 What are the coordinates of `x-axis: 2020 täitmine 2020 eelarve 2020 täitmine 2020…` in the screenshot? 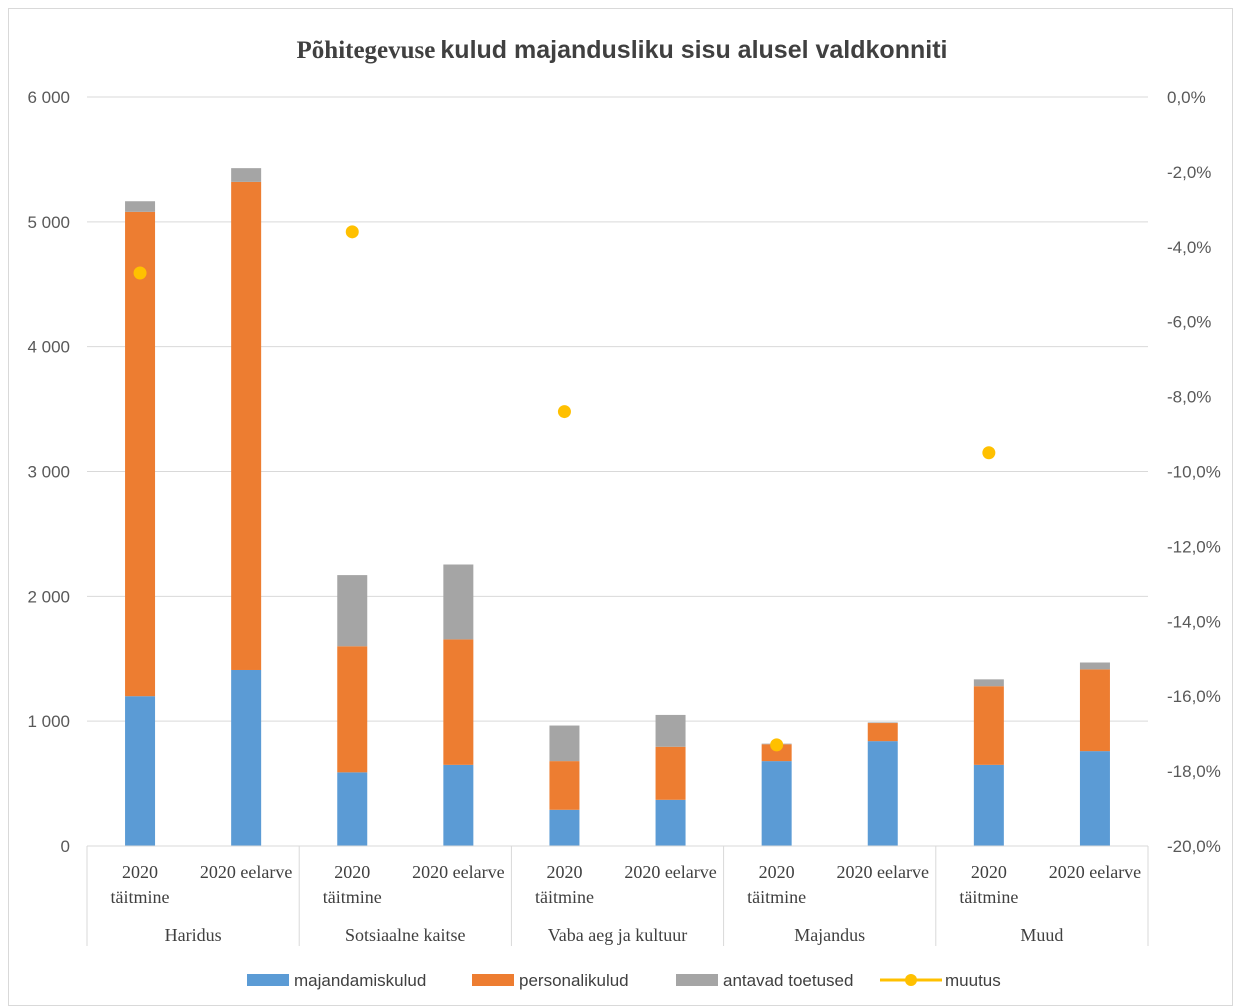 It's located at (617, 895).